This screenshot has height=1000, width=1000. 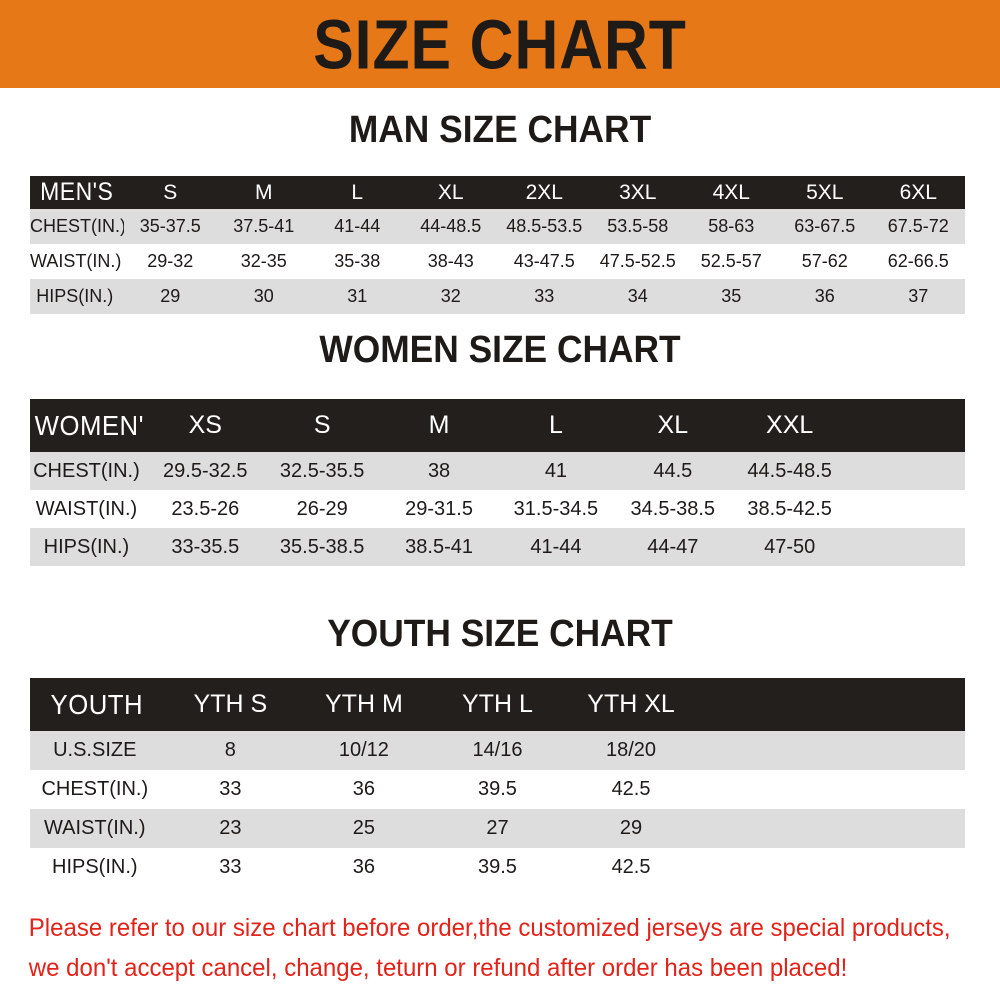 What do you see at coordinates (825, 226) in the screenshot?
I see `men-cell: 63-67.5` at bounding box center [825, 226].